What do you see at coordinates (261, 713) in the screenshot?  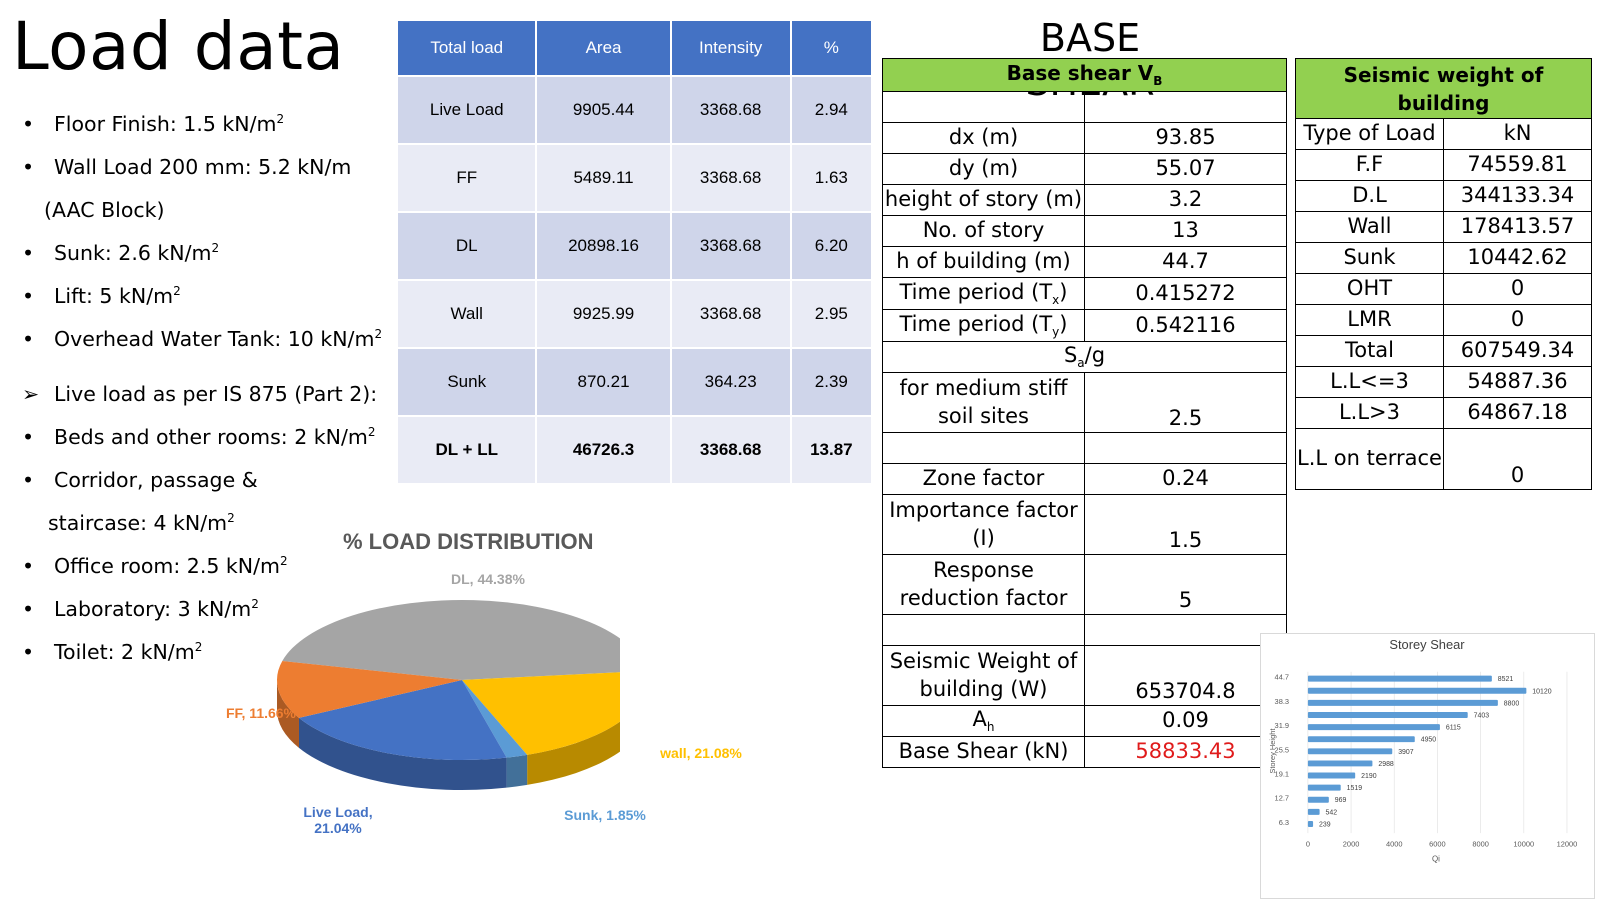 I see `pie-data-label: FF, 11.66%` at bounding box center [261, 713].